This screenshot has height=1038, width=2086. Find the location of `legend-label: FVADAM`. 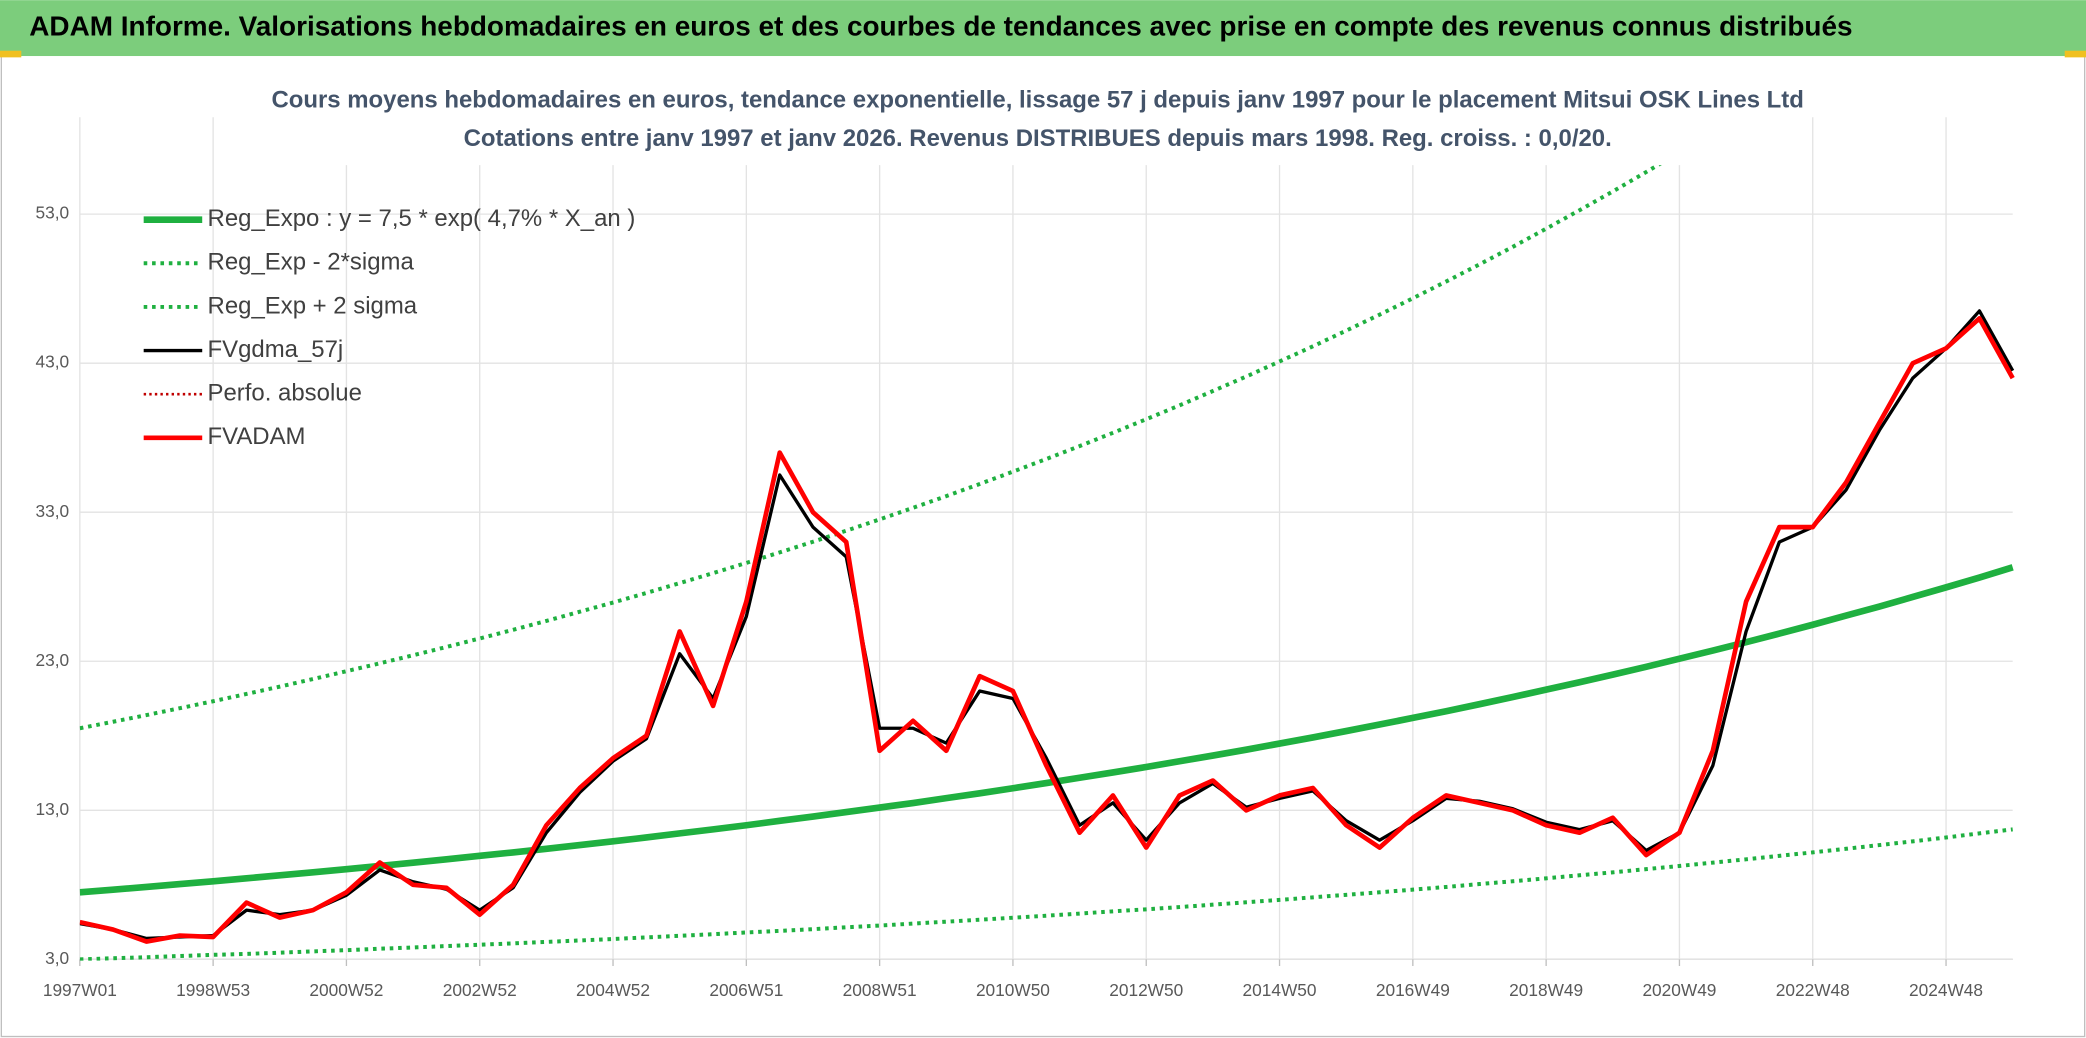

legend-label: FVADAM is located at coordinates (257, 436).